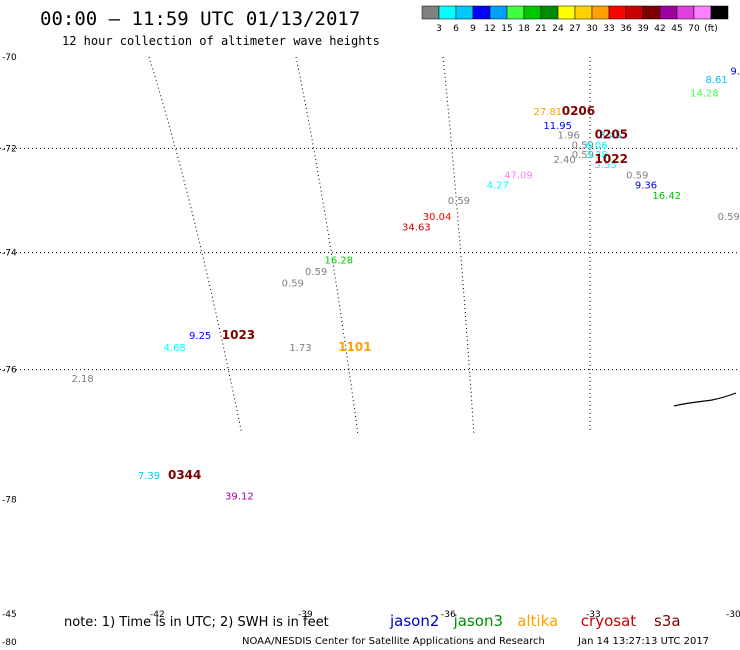 This screenshot has width=740, height=650. I want to click on satellite-name: altika, so click(537, 621).